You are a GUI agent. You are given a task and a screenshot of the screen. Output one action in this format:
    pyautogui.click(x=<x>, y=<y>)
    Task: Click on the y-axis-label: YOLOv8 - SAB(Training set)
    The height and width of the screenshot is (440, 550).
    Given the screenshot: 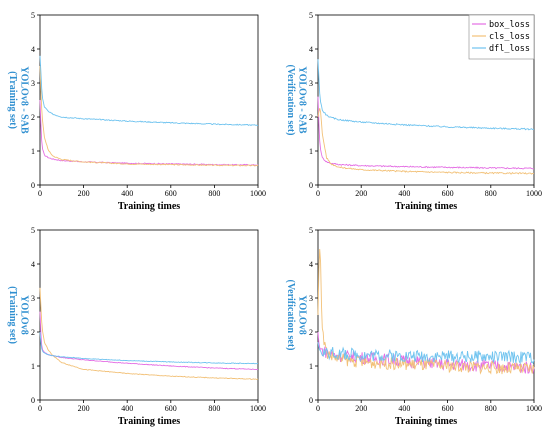 What is the action you would take?
    pyautogui.click(x=18, y=100)
    